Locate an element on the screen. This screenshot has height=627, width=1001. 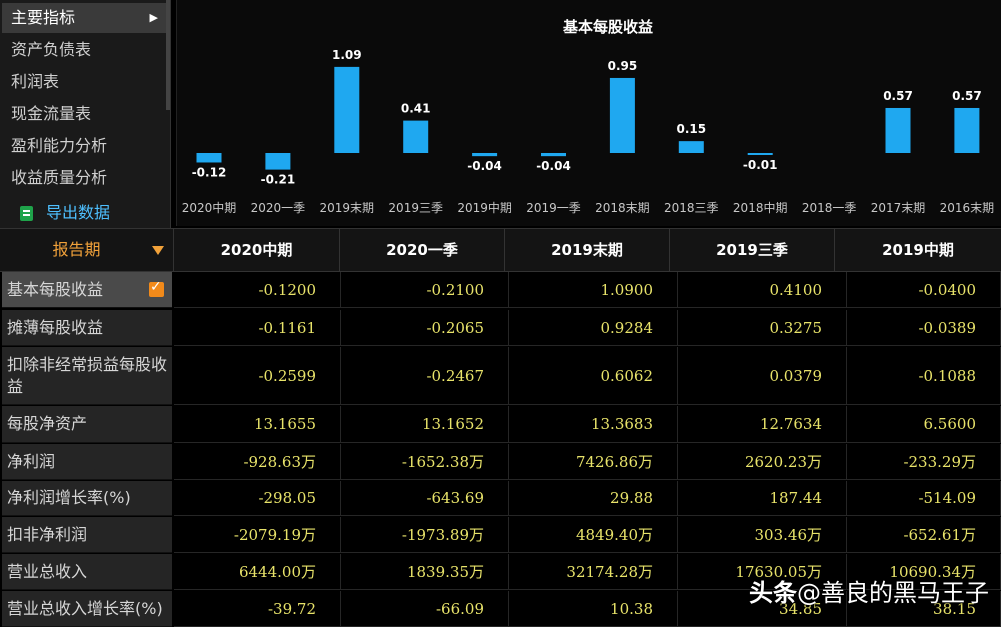
table-cell: -0.2065 is located at coordinates (425, 328).